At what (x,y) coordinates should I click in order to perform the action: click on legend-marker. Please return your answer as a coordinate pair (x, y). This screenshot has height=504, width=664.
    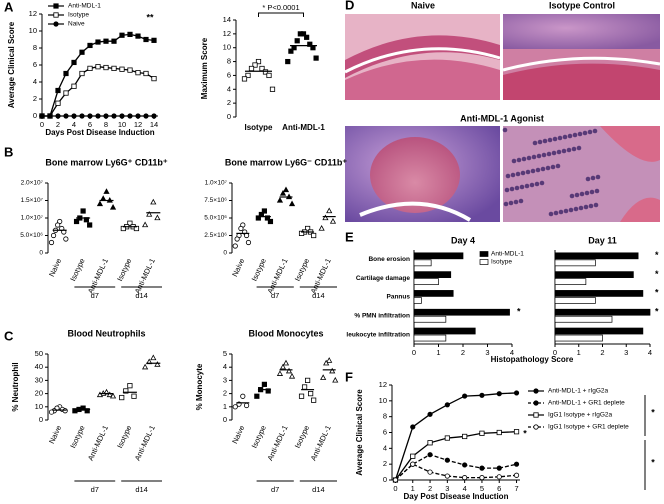
    Looking at the image, I should click on (56, 6).